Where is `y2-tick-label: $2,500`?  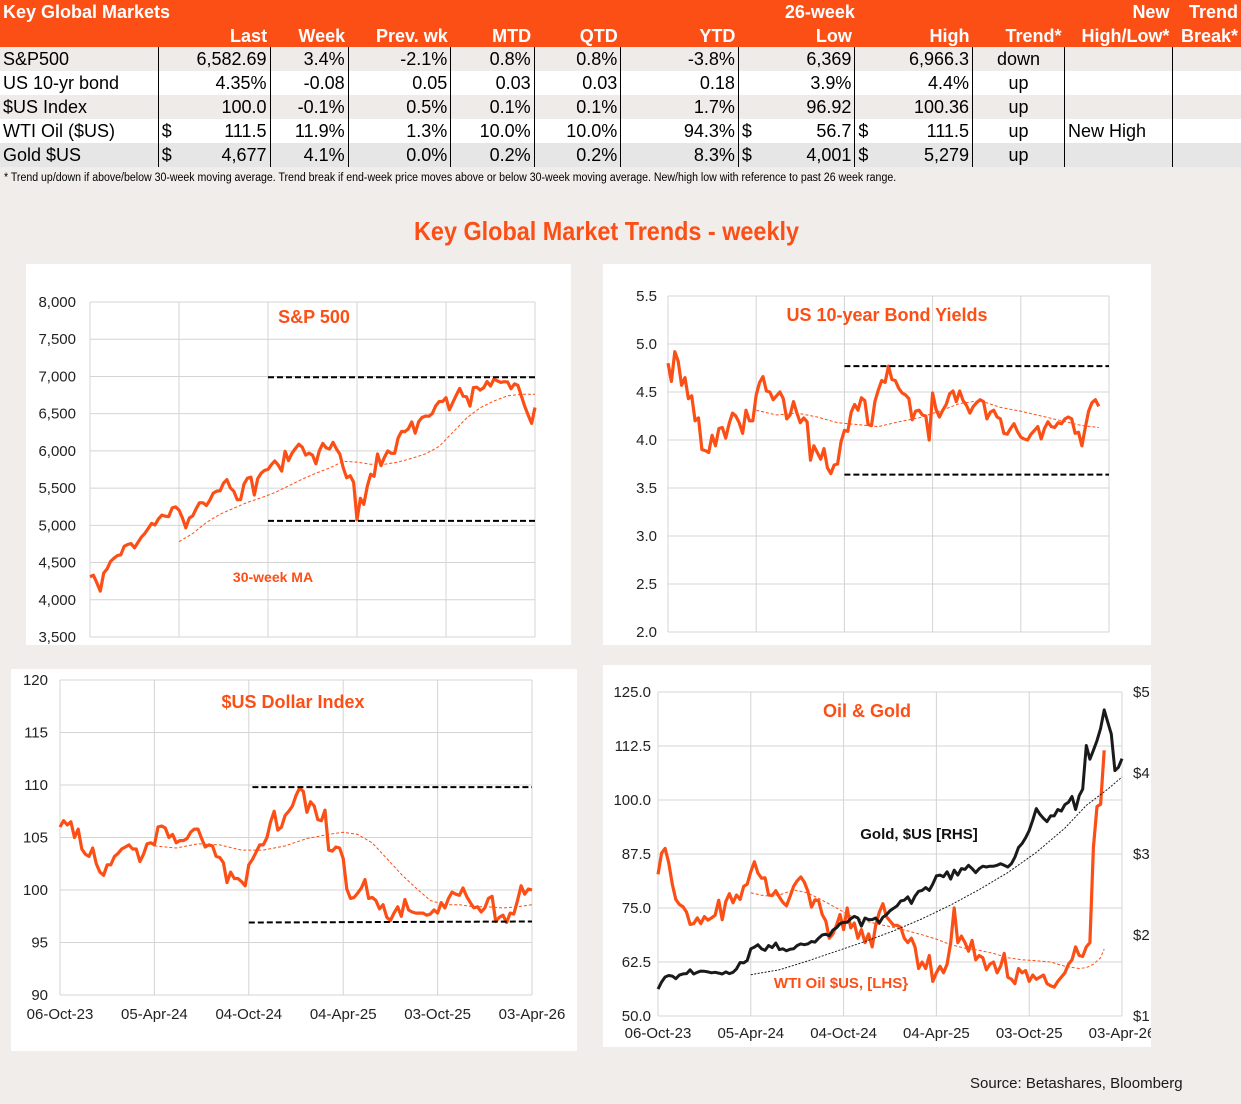 y2-tick-label: $2,500 is located at coordinates (1142, 935).